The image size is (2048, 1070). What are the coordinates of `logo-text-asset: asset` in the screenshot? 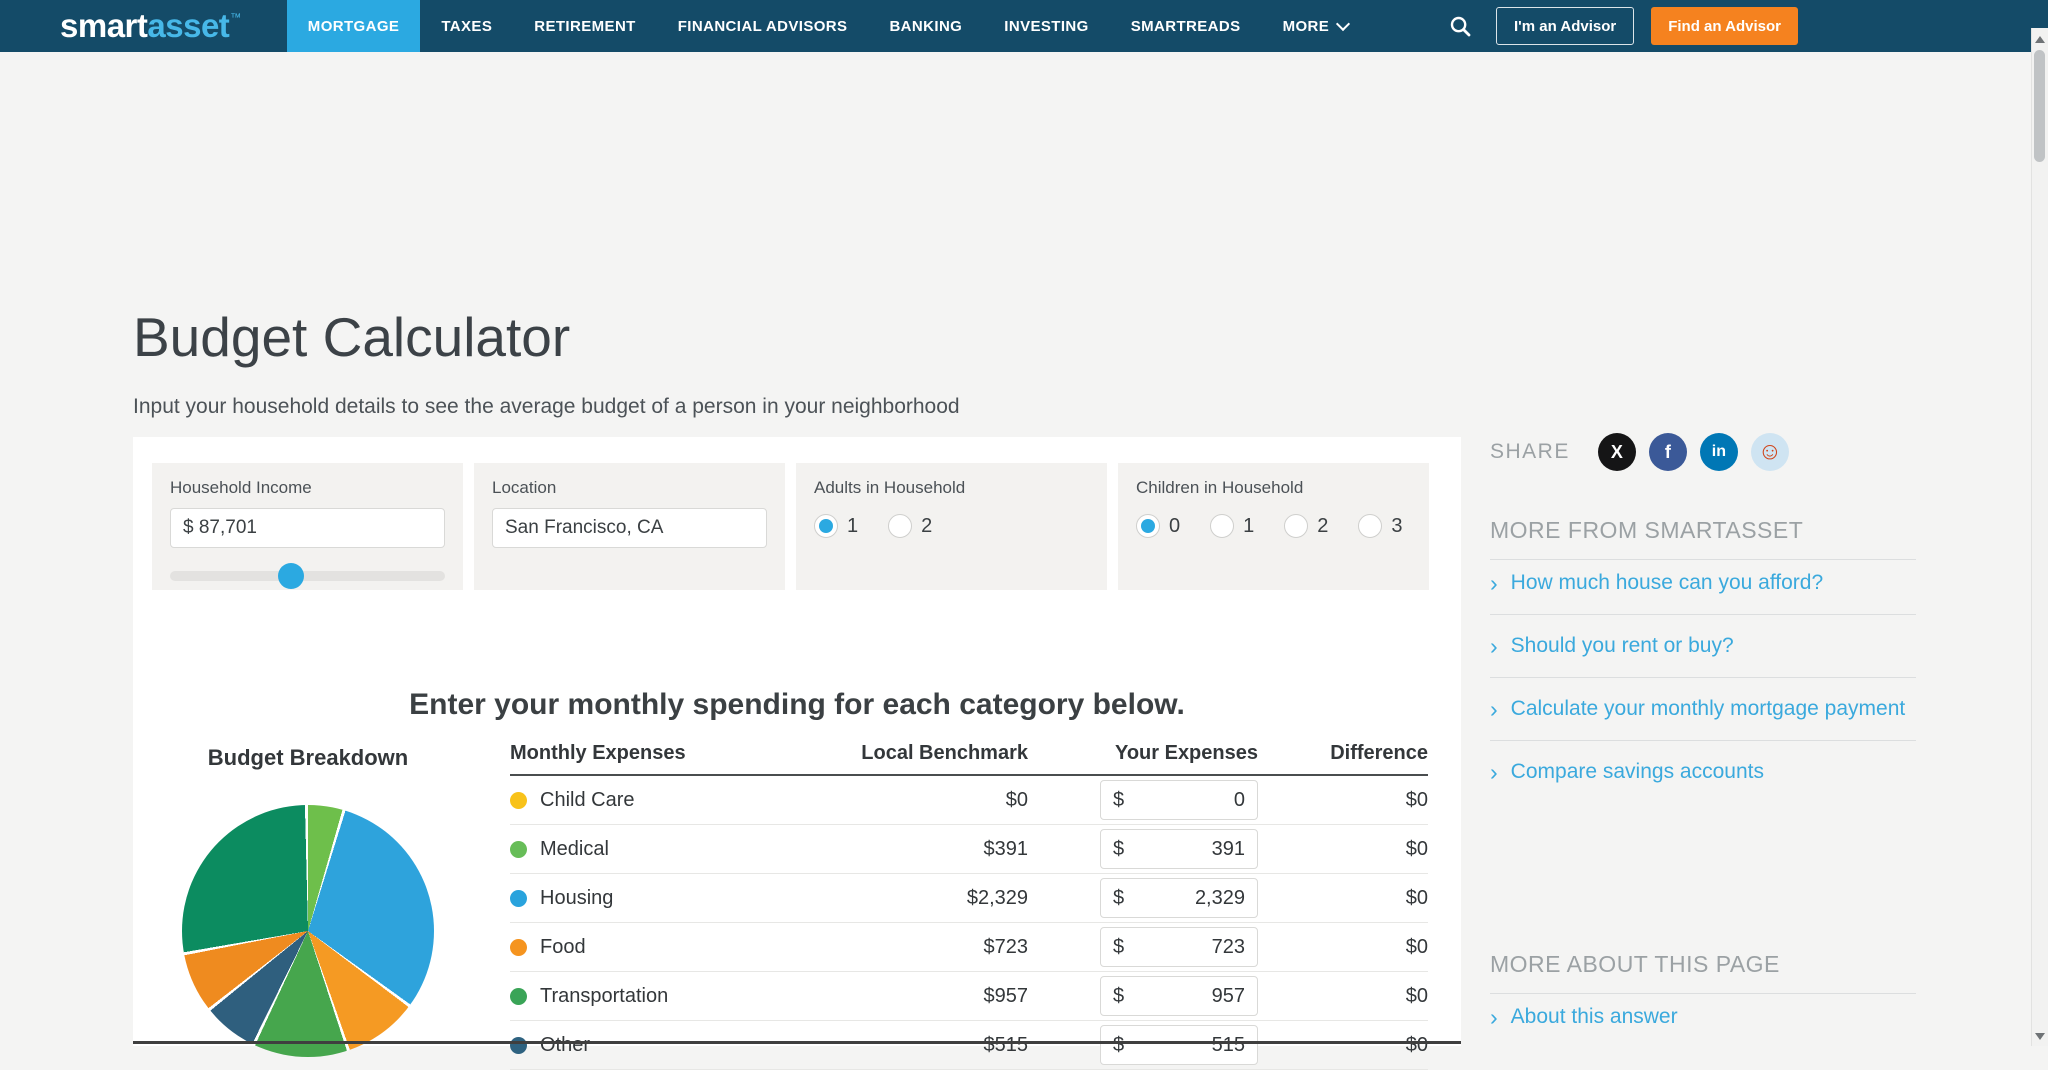 It's located at (188, 25).